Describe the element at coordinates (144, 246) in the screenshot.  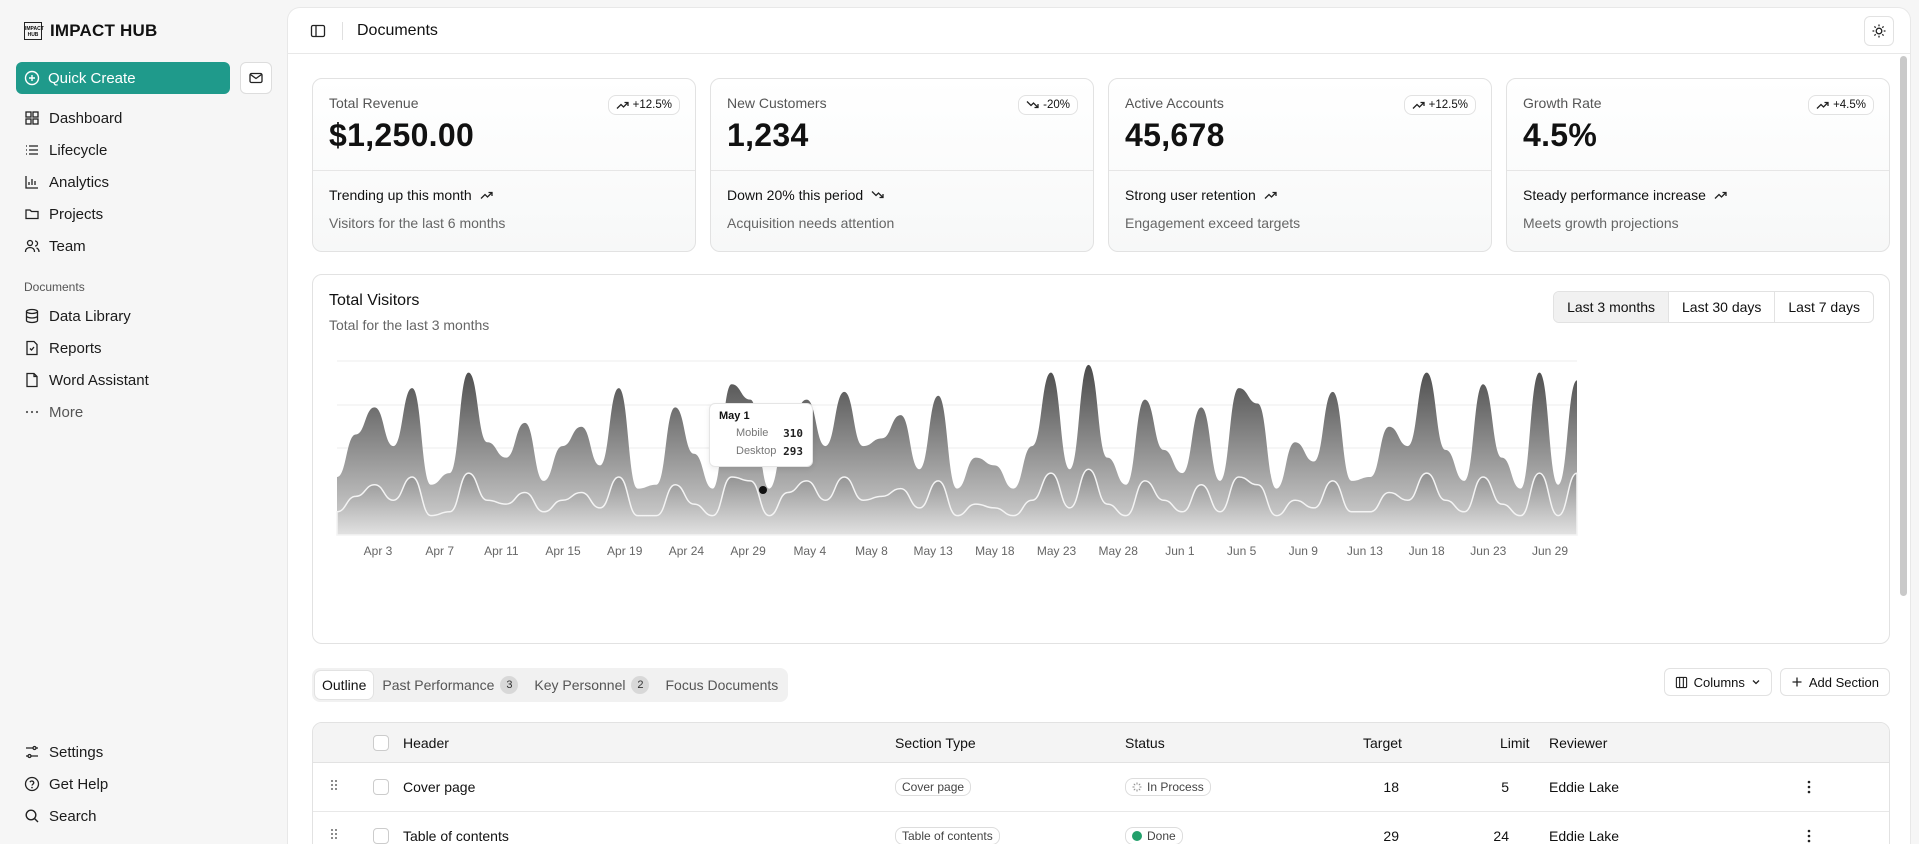
I see `sidebar-item-team: Team` at that location.